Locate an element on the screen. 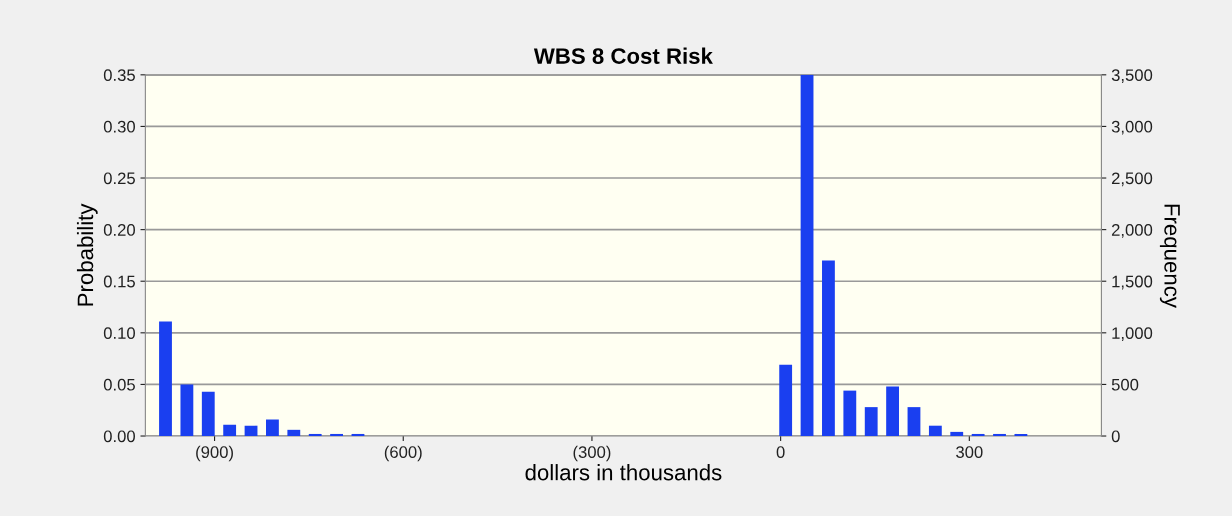  x-tick-label: (600) is located at coordinates (403, 453).